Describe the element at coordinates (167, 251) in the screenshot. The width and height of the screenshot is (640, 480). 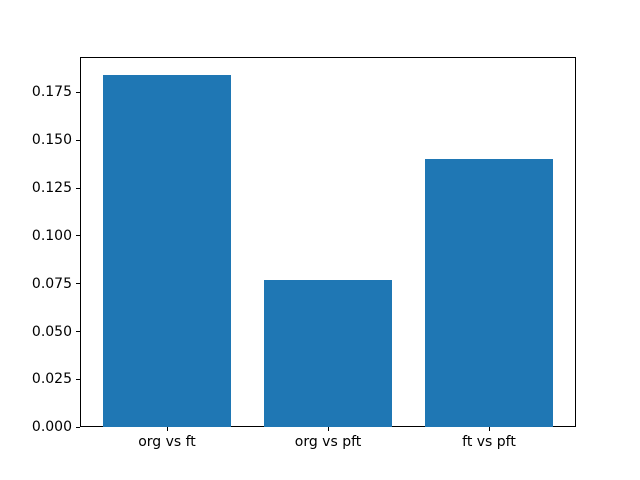
I see `bar-org-vs-ft` at that location.